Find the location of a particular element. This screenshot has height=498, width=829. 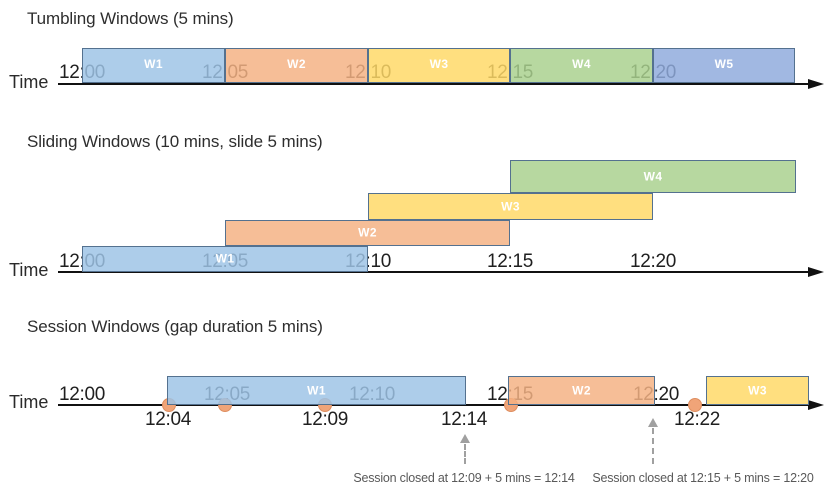

event-time-label-1204: 12:04 is located at coordinates (168, 419).